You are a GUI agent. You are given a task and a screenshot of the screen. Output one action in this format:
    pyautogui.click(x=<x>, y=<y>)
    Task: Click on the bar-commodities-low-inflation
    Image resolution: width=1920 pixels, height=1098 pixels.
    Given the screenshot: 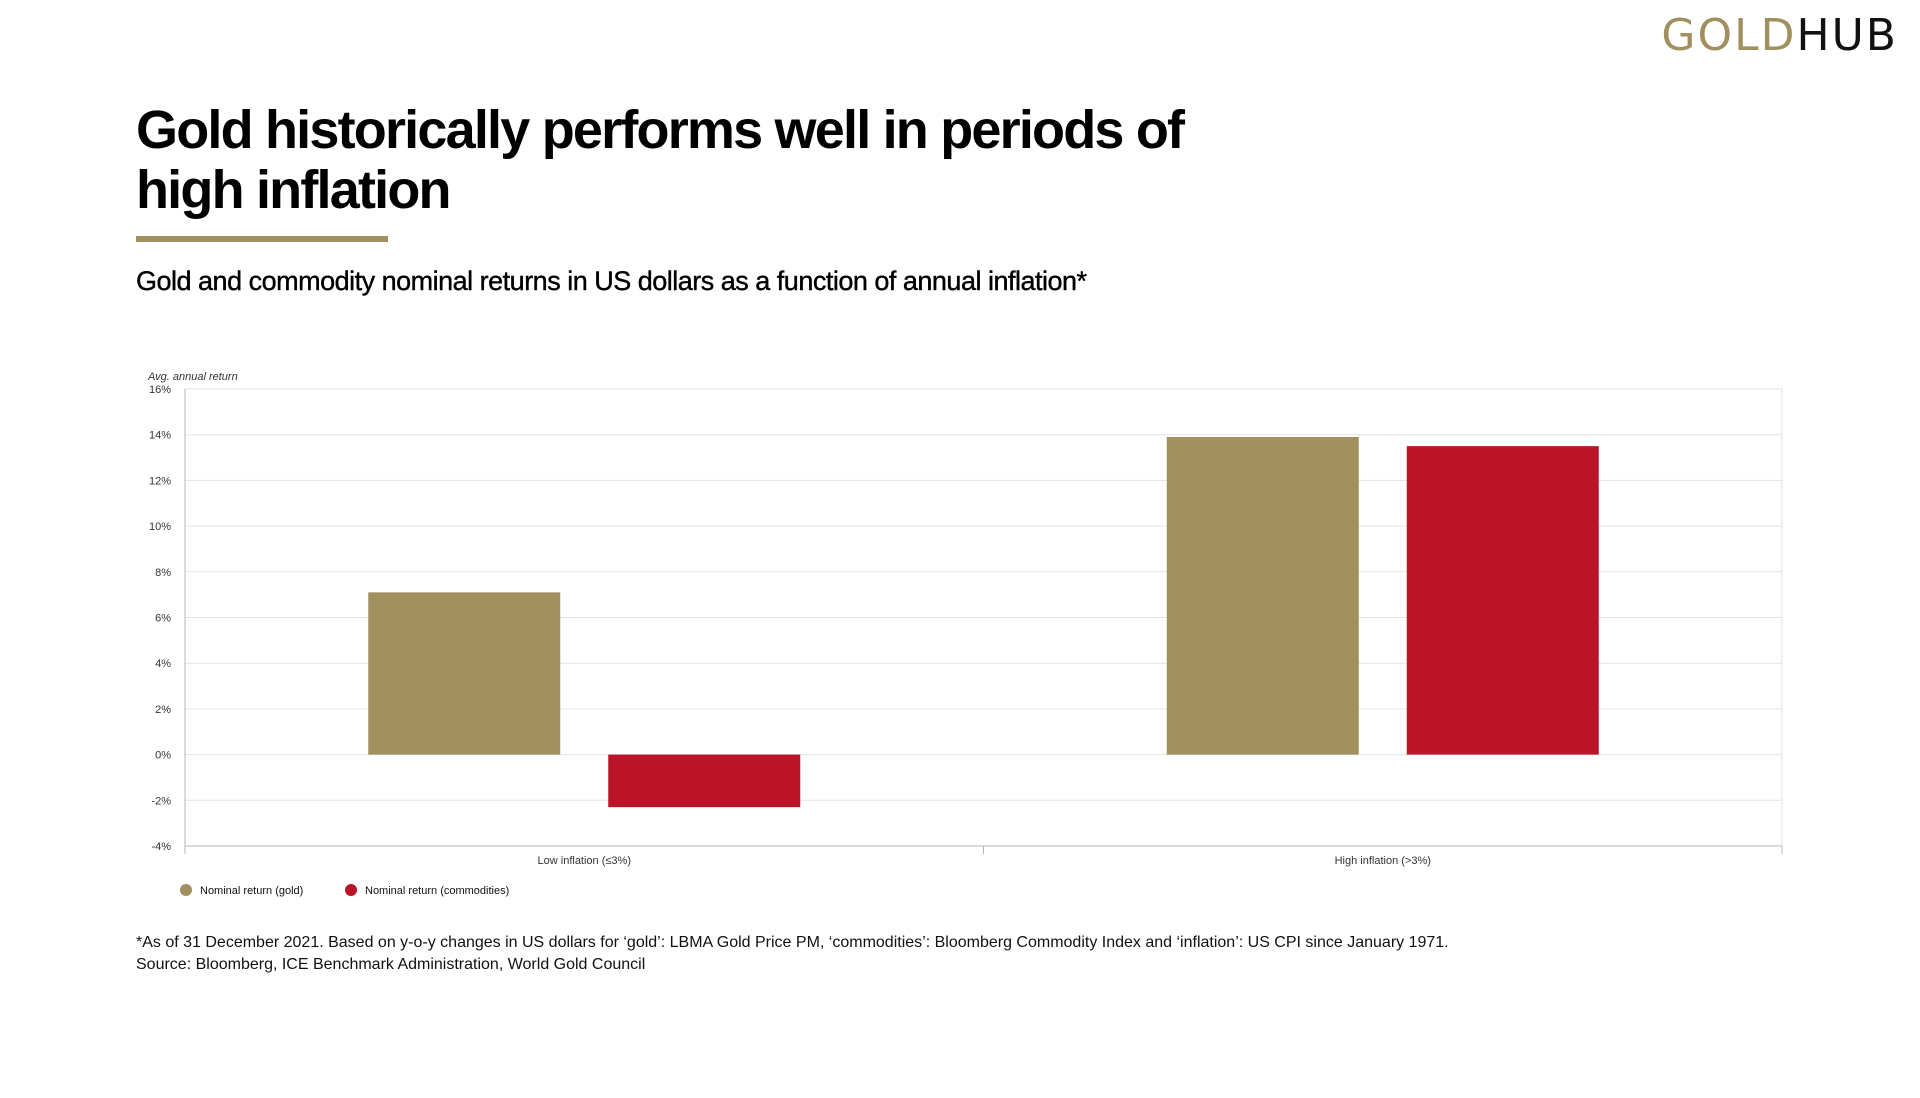 What is the action you would take?
    pyautogui.click(x=704, y=781)
    